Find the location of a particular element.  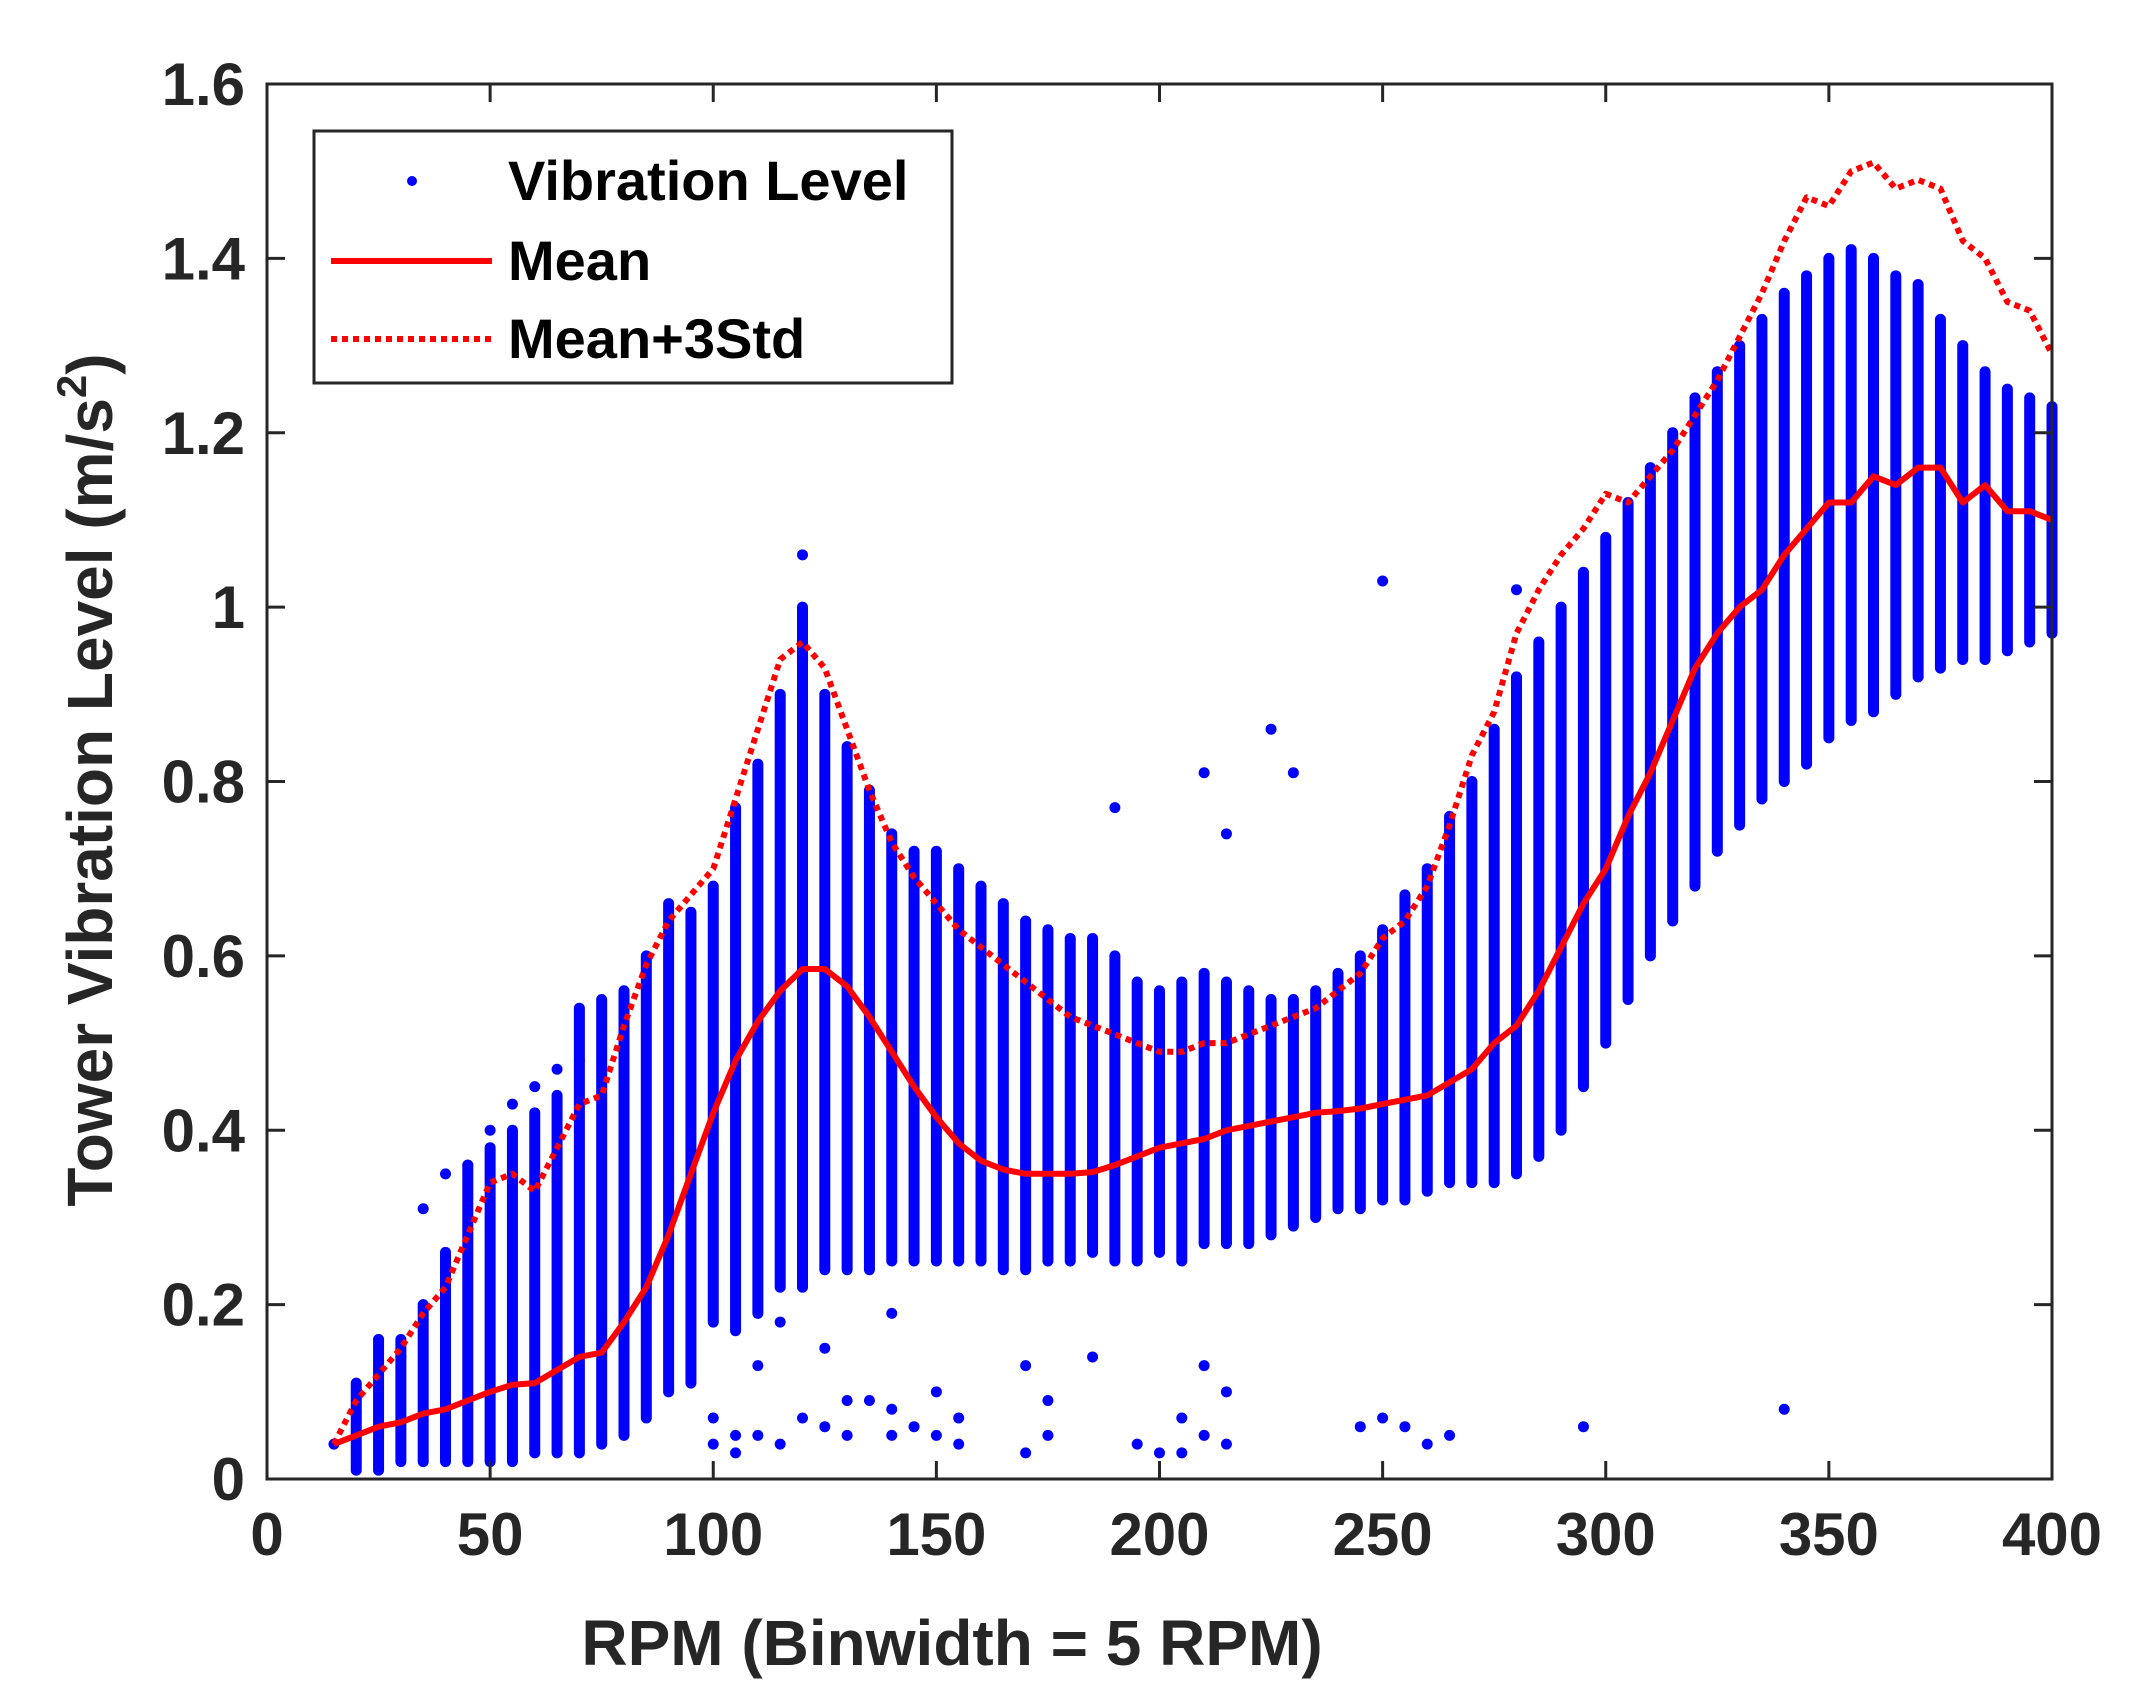

legend-label-std: Mean+3Std is located at coordinates (656, 338).